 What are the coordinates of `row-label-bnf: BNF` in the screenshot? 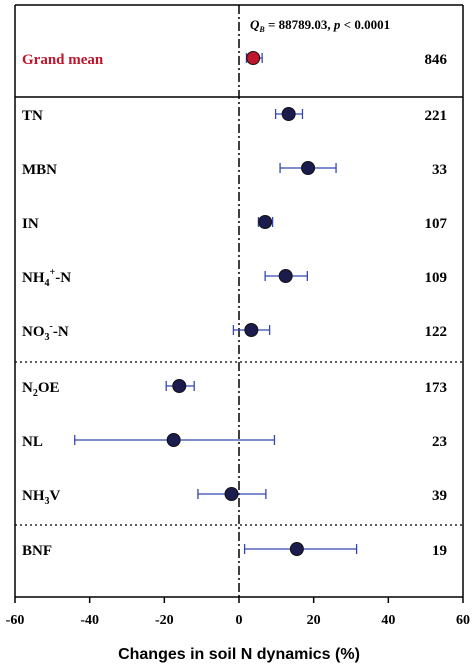 It's located at (37, 551).